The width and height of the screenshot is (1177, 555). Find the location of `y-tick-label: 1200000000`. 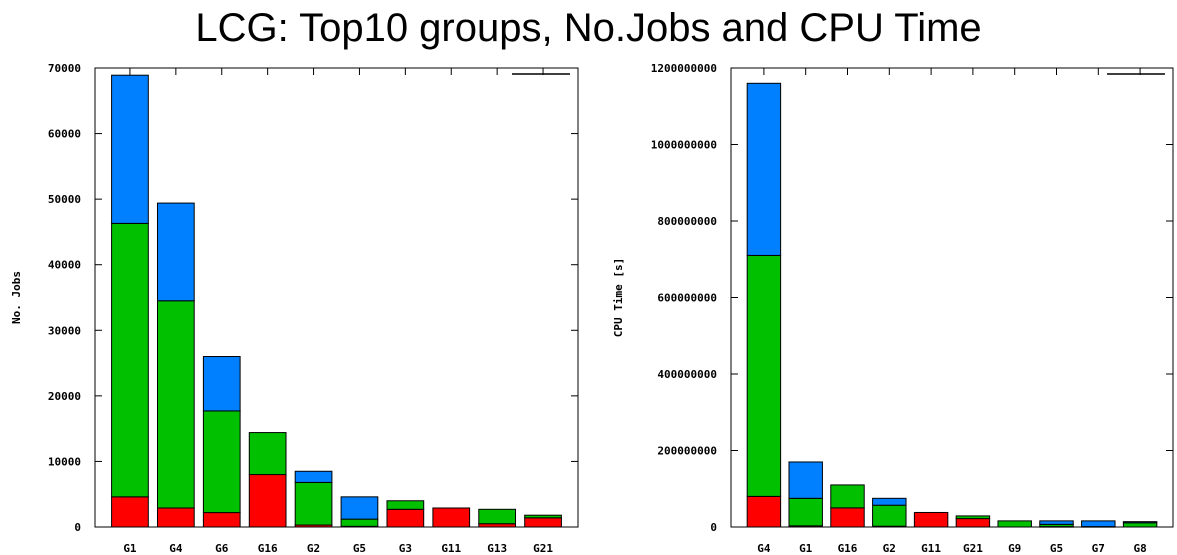

y-tick-label: 1200000000 is located at coordinates (684, 68).